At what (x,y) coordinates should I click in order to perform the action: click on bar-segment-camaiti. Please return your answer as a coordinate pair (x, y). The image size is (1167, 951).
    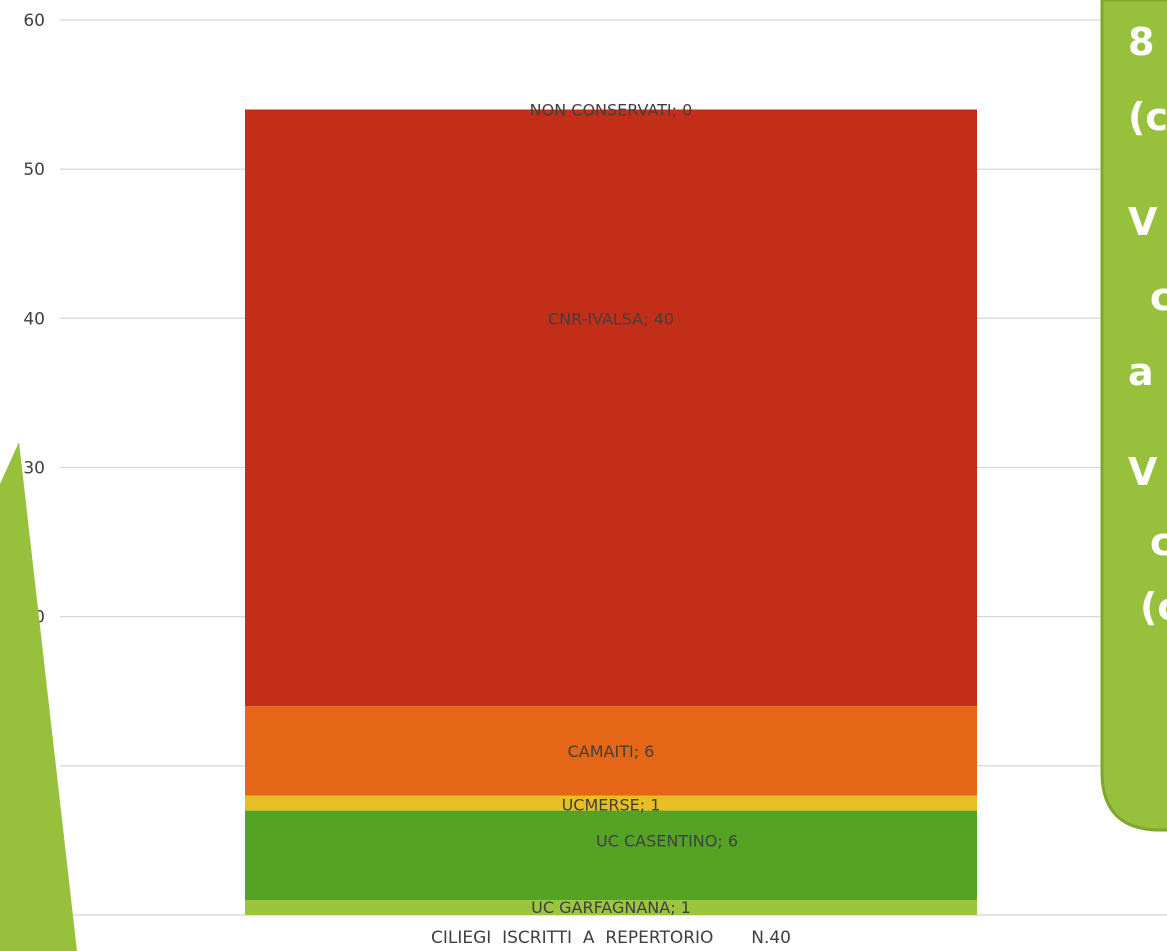
    Looking at the image, I should click on (611, 751).